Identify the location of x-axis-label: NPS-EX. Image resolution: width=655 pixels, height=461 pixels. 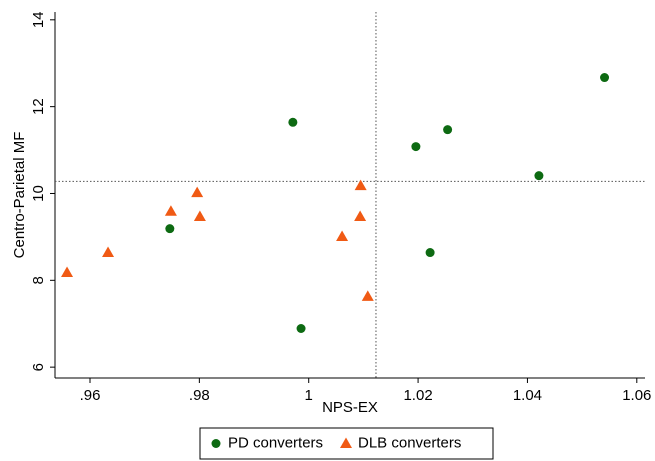
(350, 407).